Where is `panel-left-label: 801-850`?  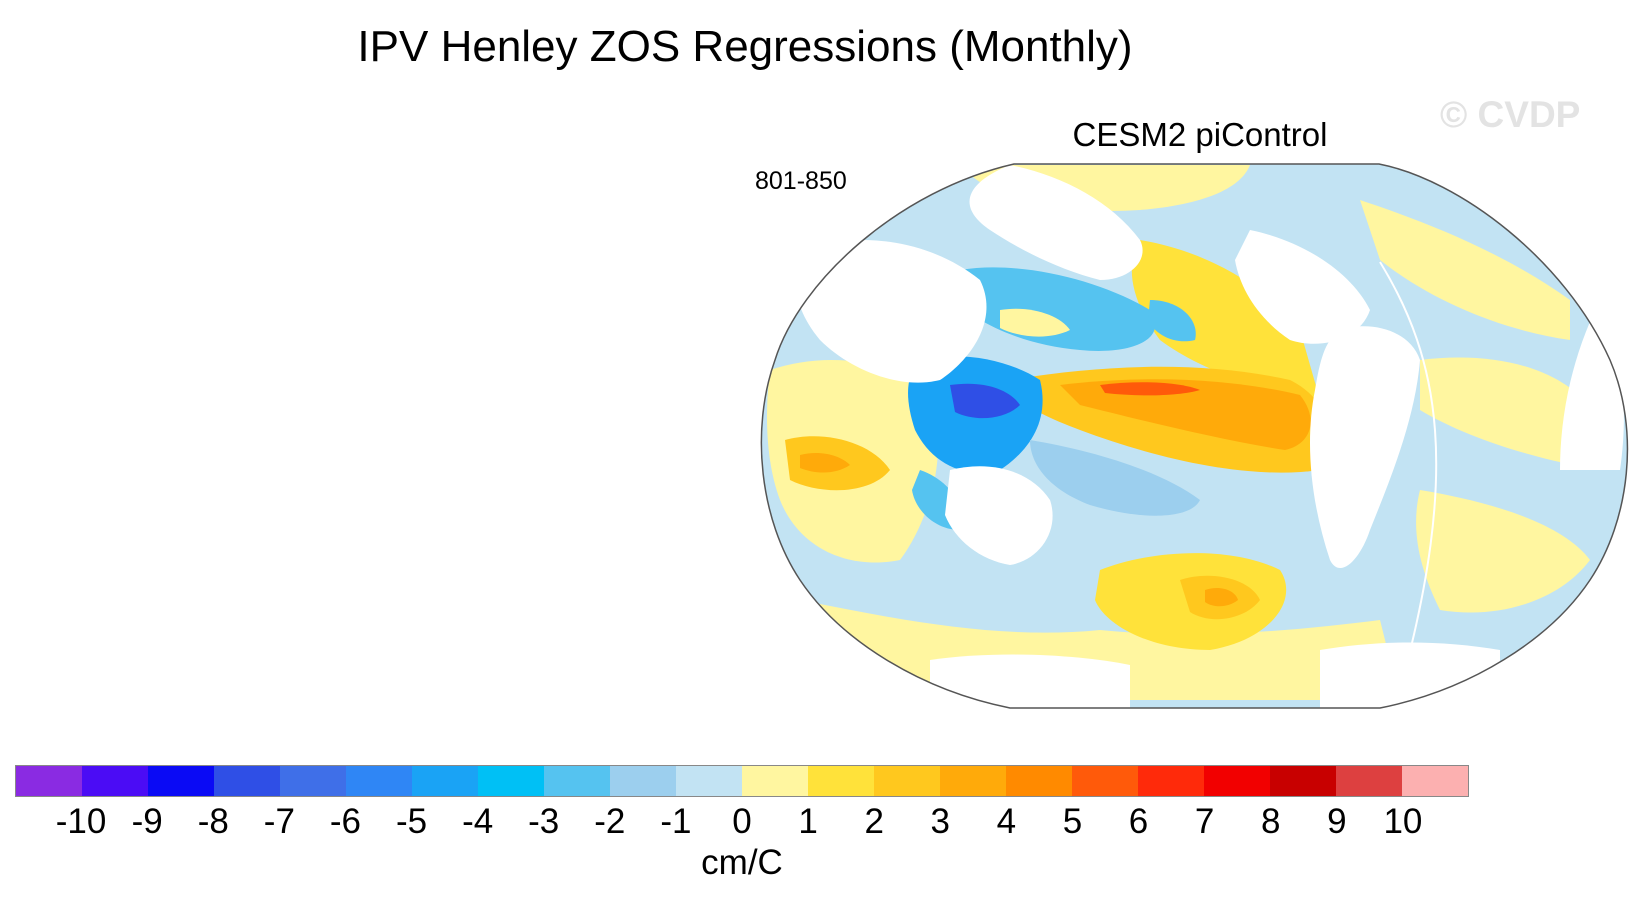
panel-left-label: 801-850 is located at coordinates (801, 181).